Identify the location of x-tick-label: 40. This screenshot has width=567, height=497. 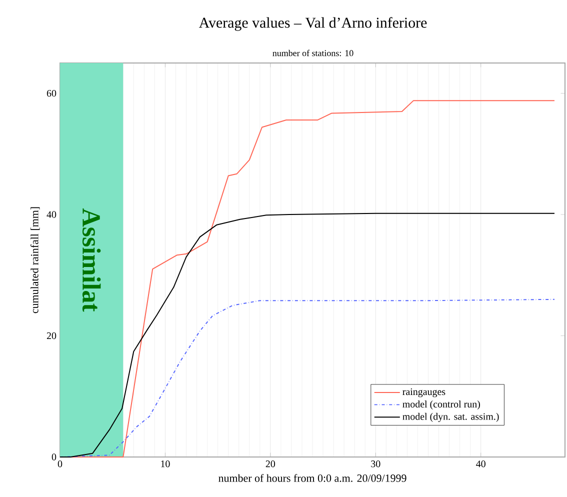
(481, 464).